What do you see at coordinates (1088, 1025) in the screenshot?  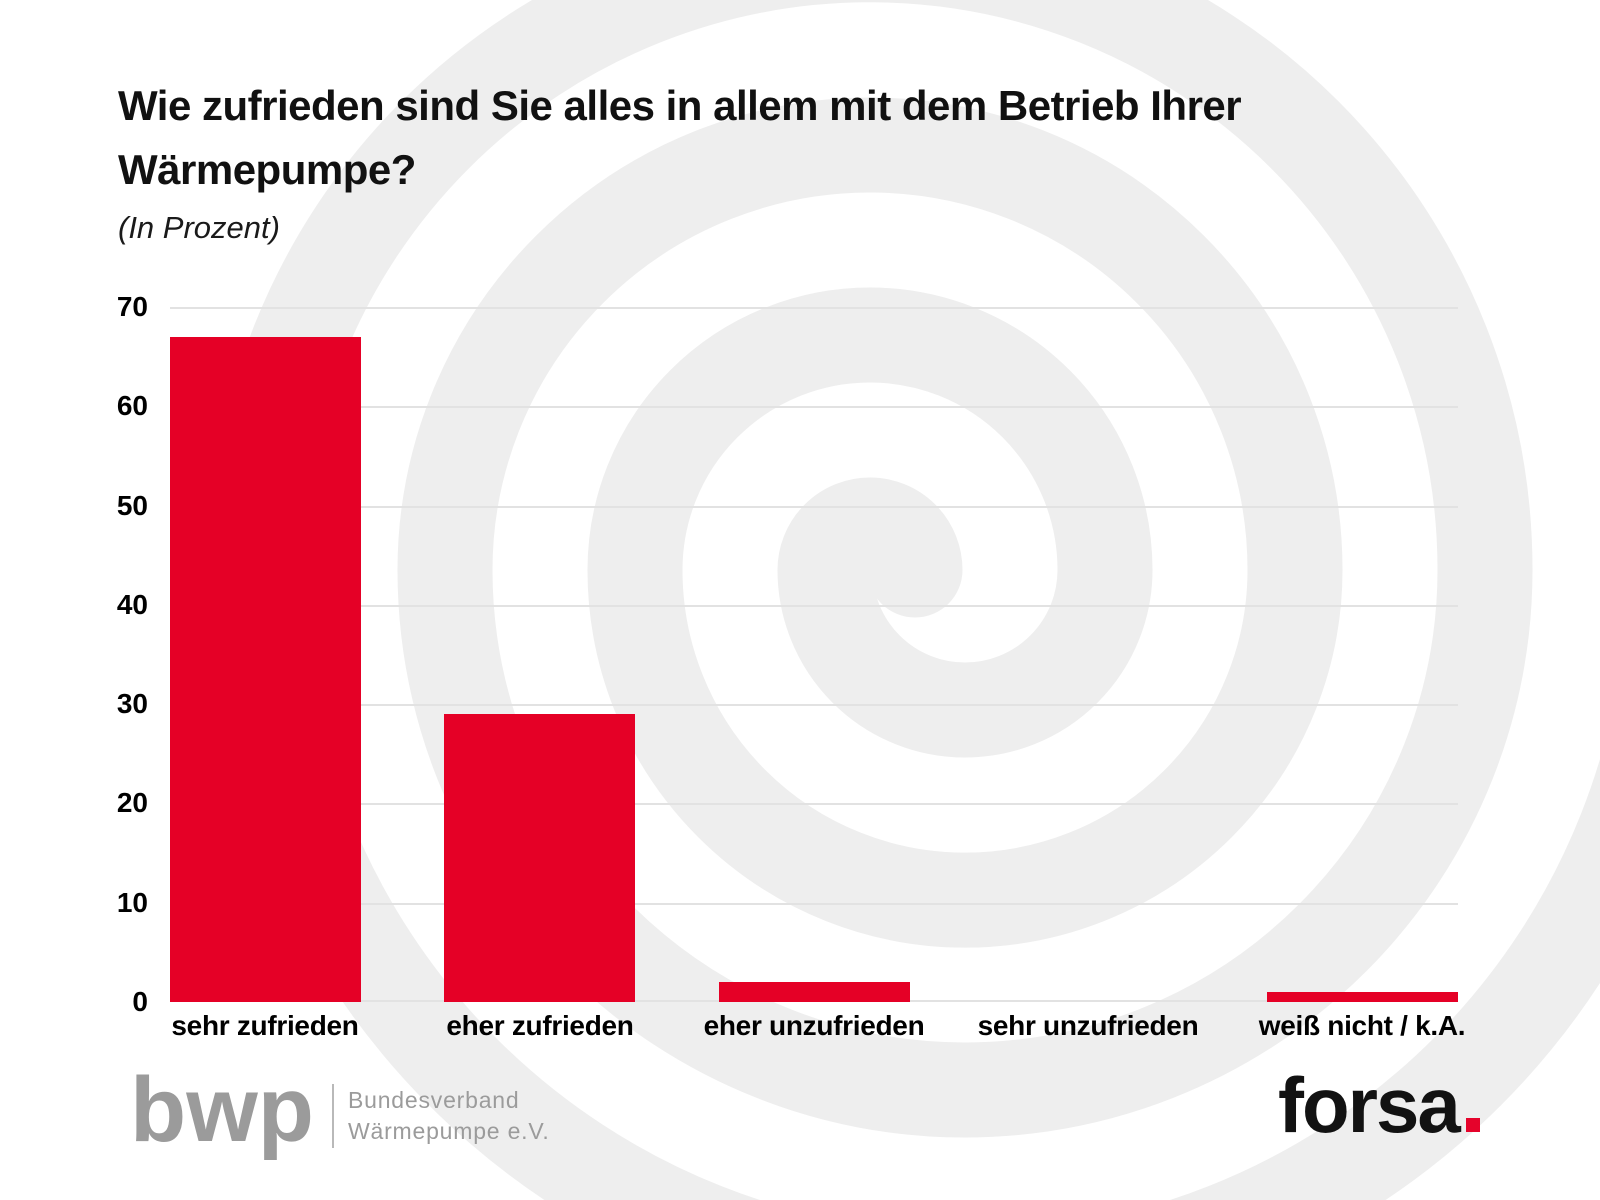 I see `x-label-sehr-unzufrieden: sehr unzufrieden` at bounding box center [1088, 1025].